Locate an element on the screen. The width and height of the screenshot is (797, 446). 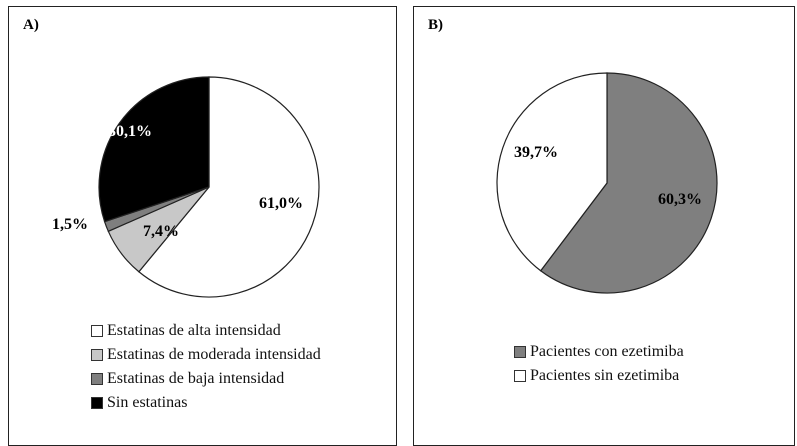
slice-value-label: 1,5% is located at coordinates (70, 224).